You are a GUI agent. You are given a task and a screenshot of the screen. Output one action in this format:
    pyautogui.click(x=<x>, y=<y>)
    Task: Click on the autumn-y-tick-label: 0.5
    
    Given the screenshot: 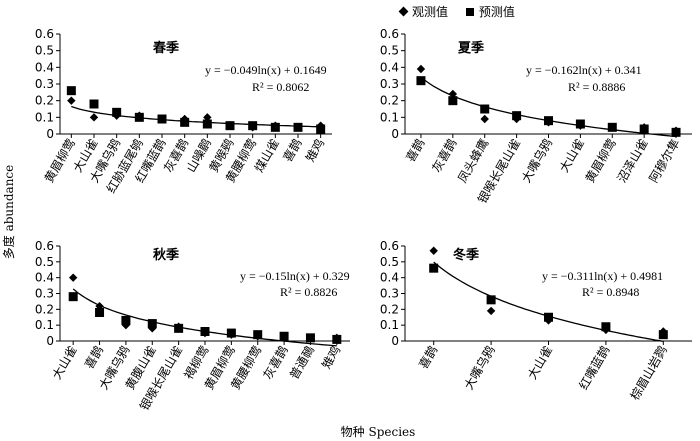 What is the action you would take?
    pyautogui.click(x=44, y=262)
    